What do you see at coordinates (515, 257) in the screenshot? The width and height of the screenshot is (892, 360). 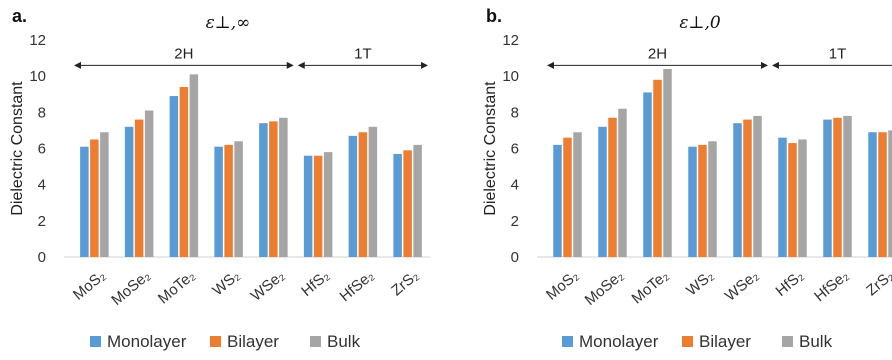 I see `y-tick-label: 0` at bounding box center [515, 257].